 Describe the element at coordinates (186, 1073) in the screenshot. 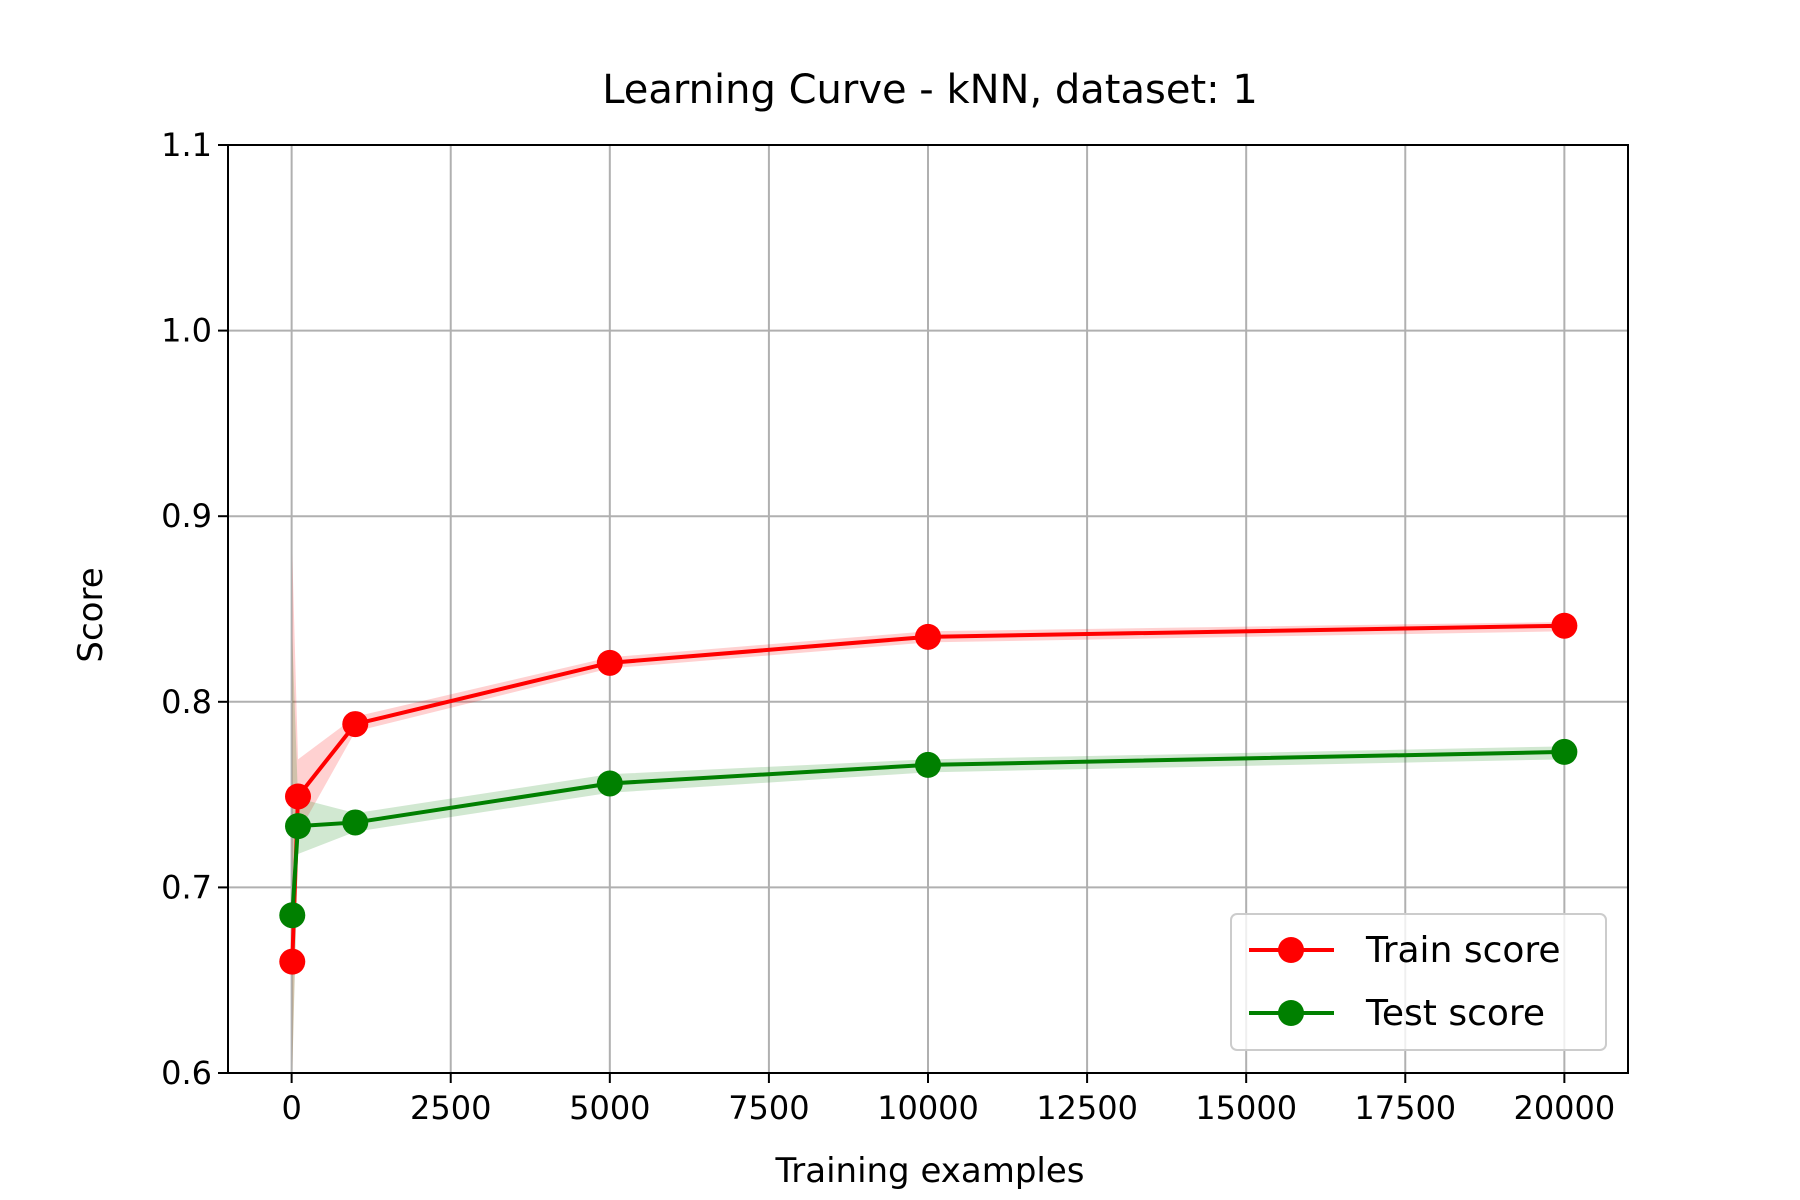

I see `y-tick-label: 0.6` at that location.